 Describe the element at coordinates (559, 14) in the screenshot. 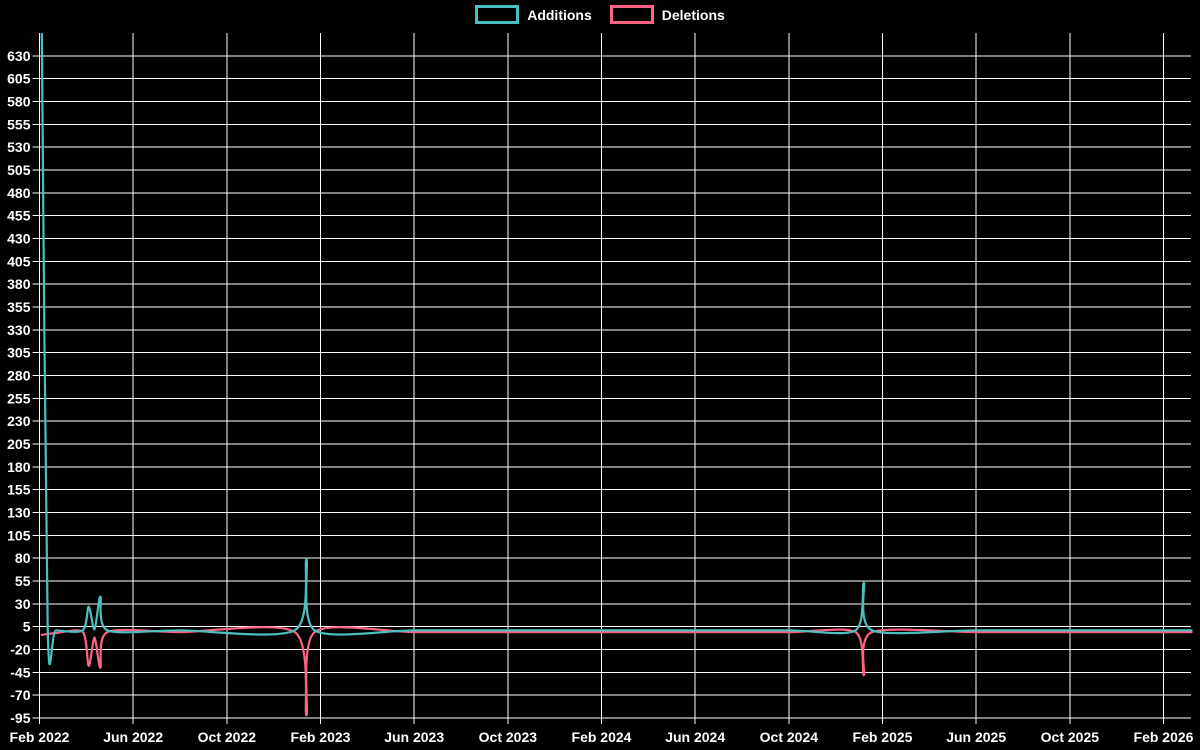

I see `legend-label-additions: Additions` at that location.